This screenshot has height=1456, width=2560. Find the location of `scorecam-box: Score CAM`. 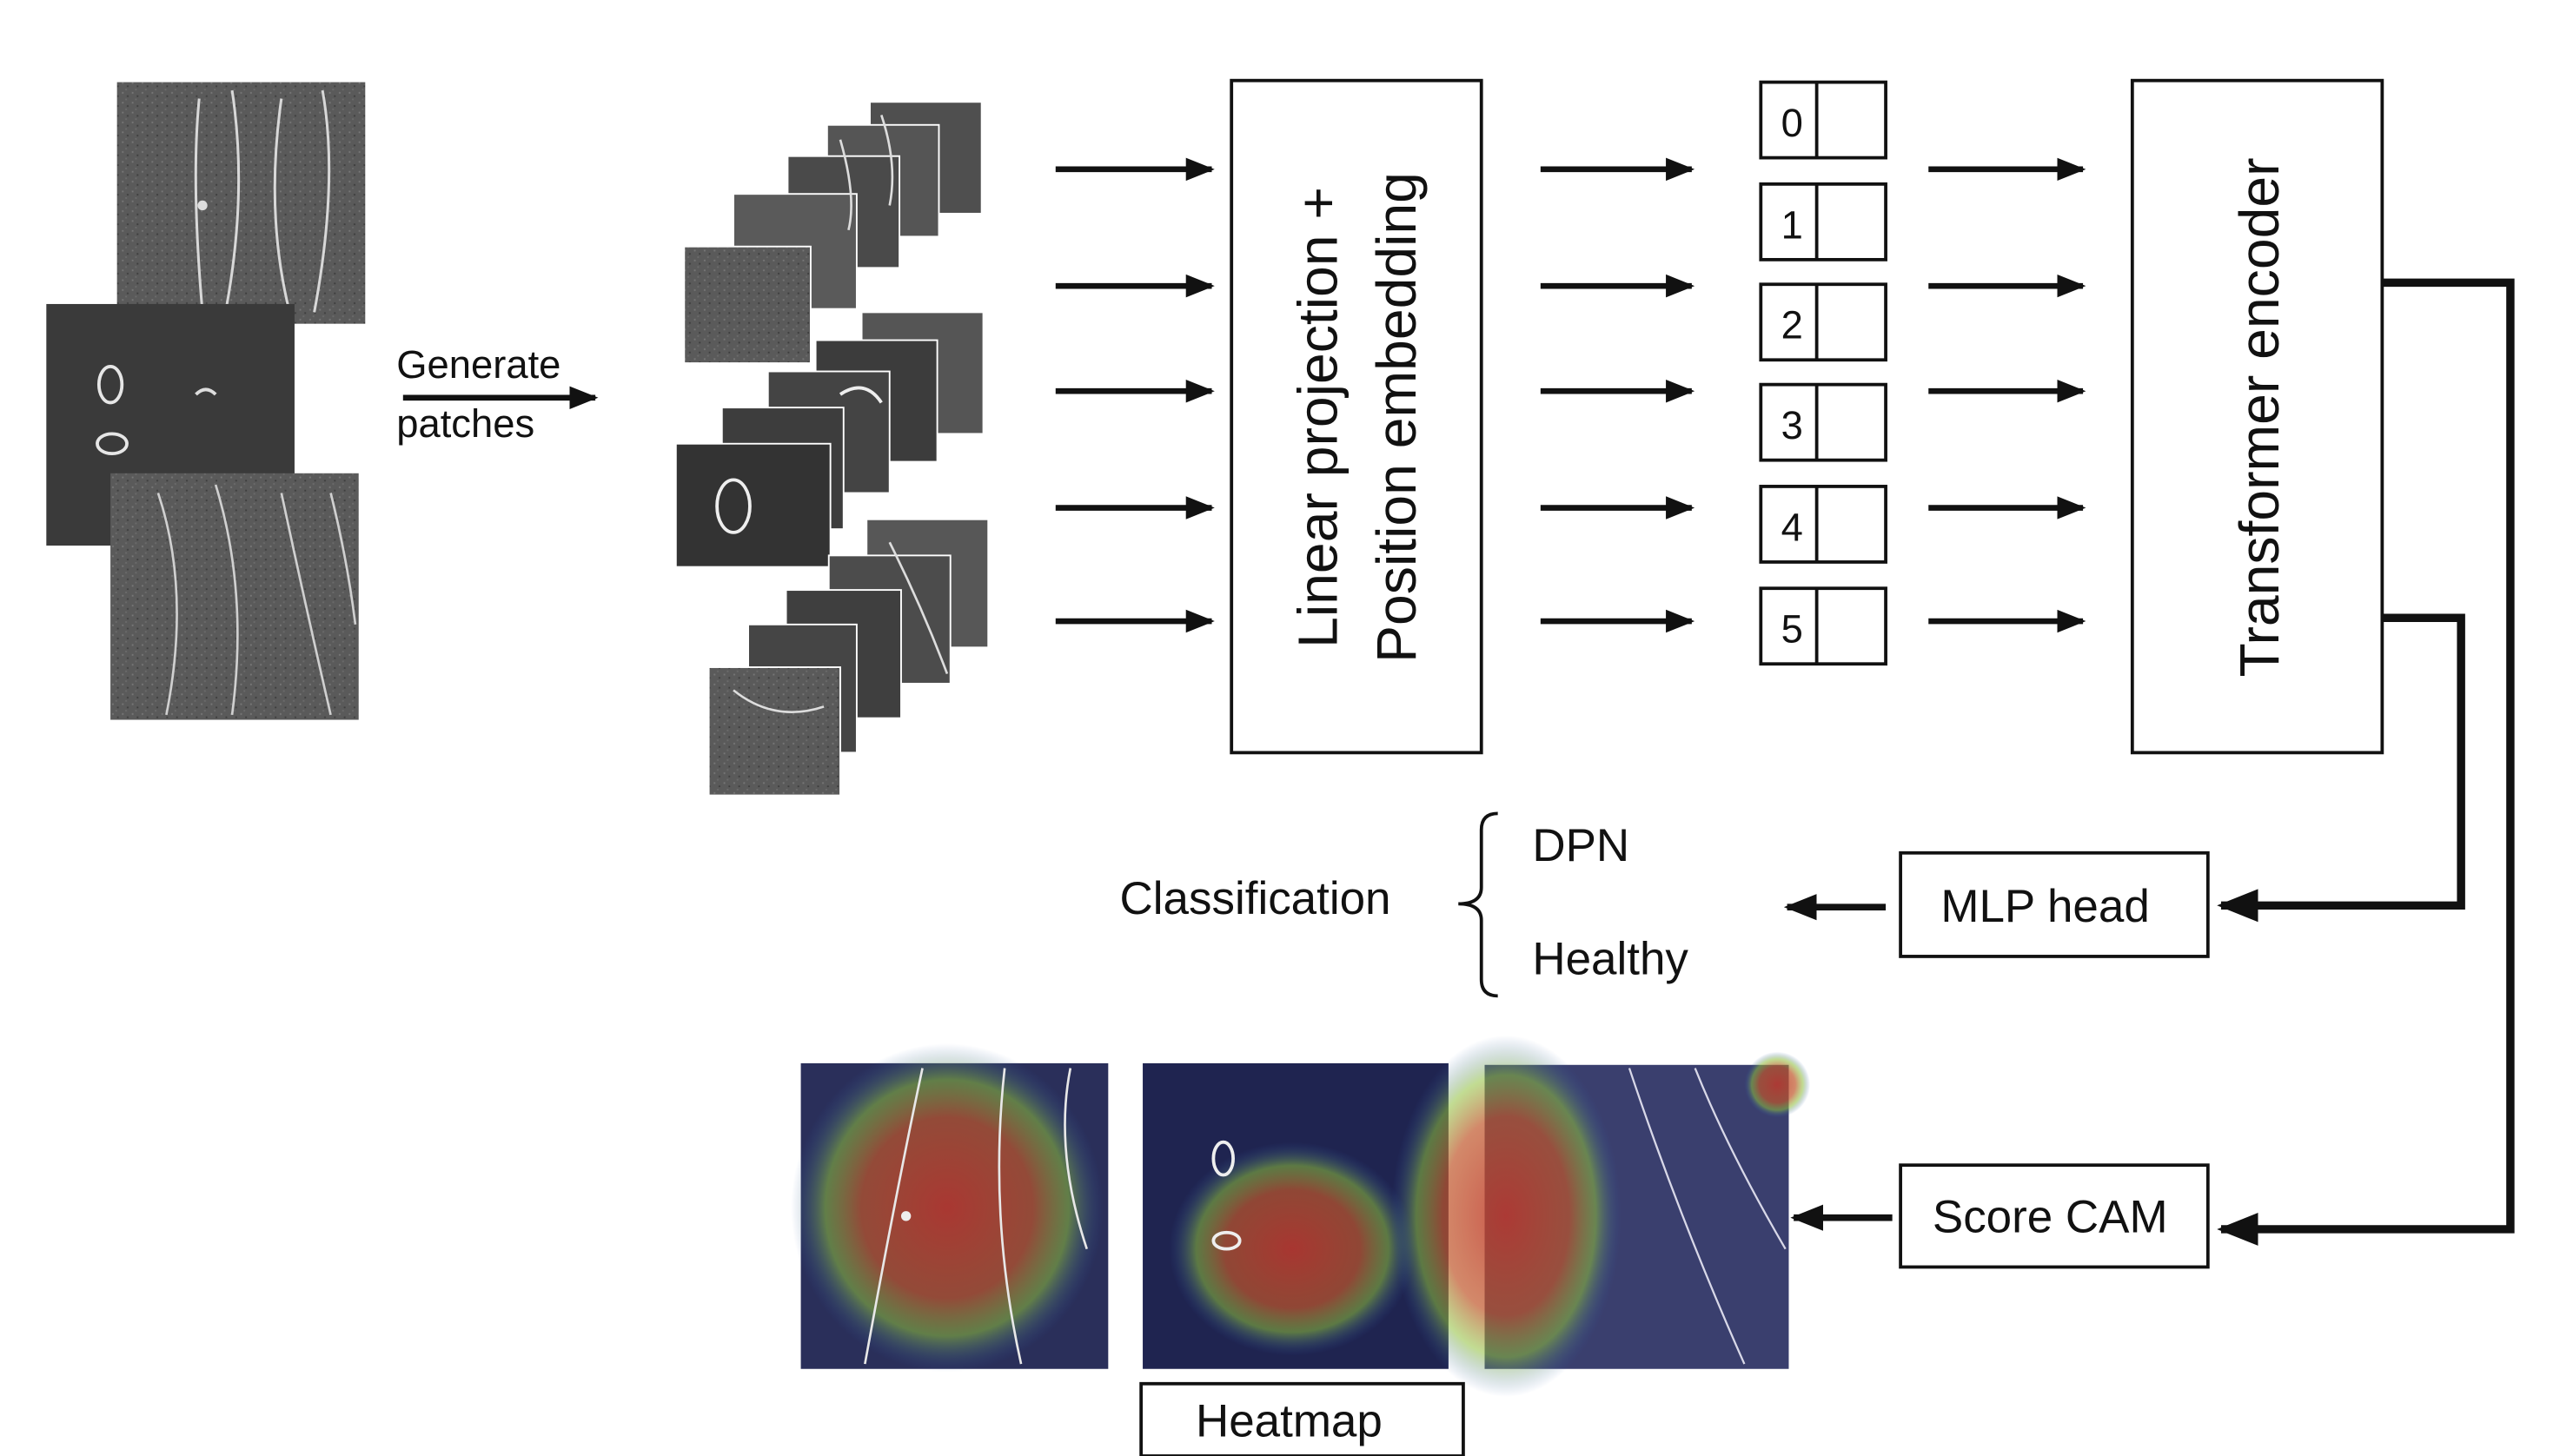

scorecam-box: Score CAM is located at coordinates (2054, 1216).